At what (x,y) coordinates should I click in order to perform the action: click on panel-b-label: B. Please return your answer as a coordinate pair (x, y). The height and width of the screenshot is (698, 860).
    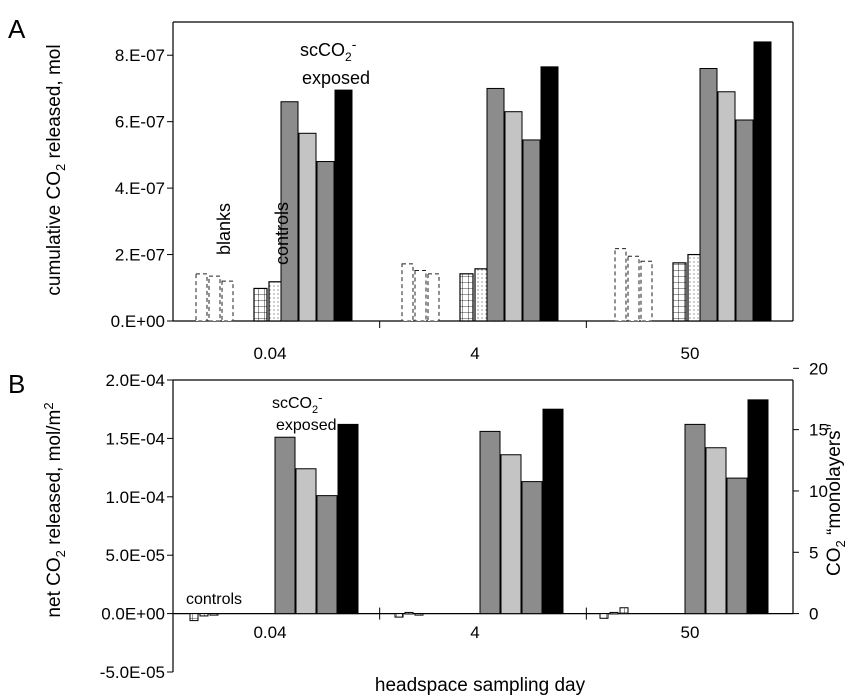
    Looking at the image, I should click on (16, 384).